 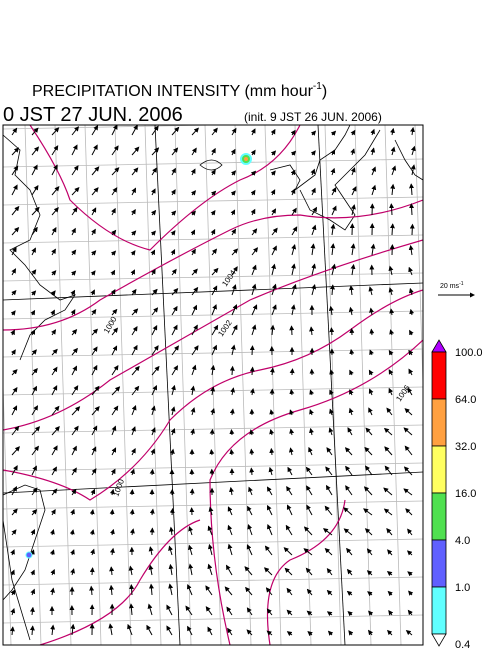 I want to click on precip-core, so click(x=246, y=159).